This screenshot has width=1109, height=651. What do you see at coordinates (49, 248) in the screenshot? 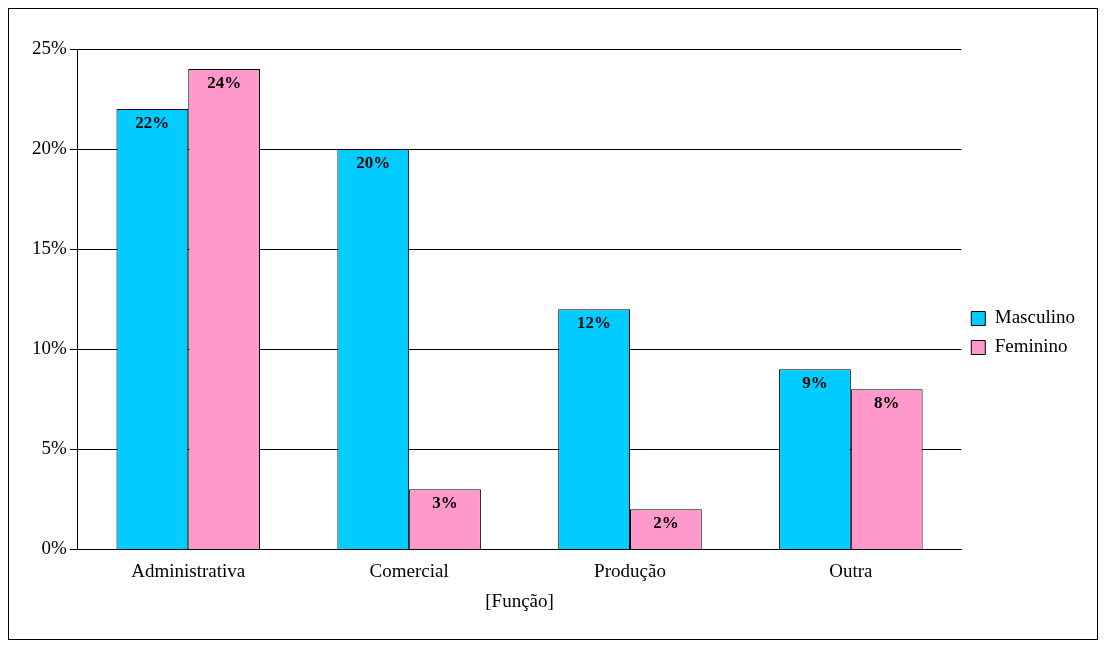
I see `y-tick-label: 15%` at bounding box center [49, 248].